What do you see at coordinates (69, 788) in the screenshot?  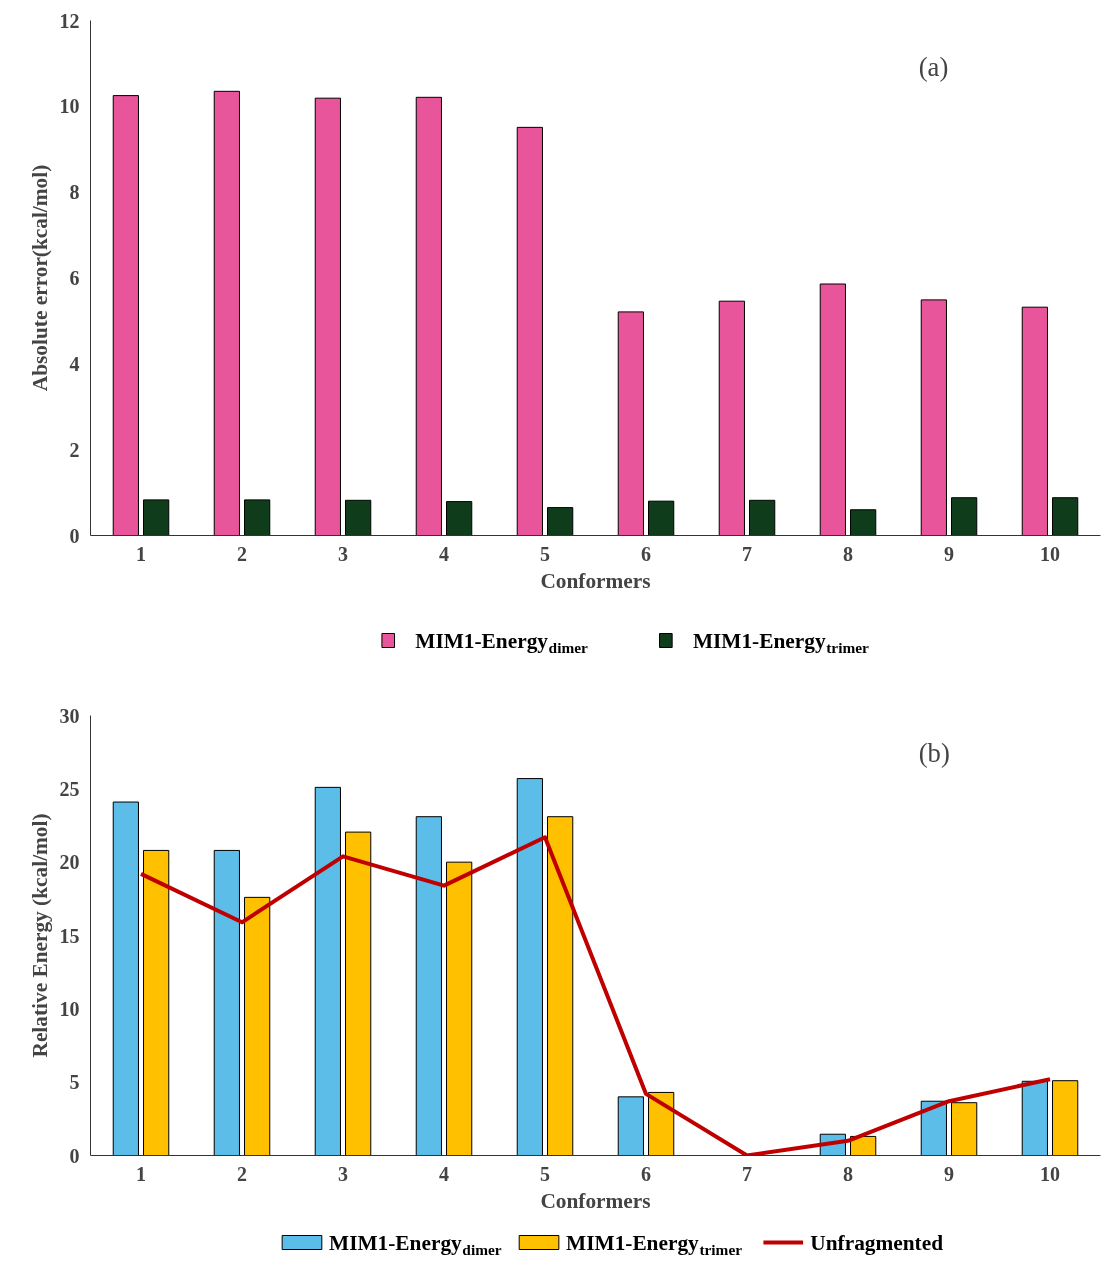 I see `y-tick-label: 25` at bounding box center [69, 788].